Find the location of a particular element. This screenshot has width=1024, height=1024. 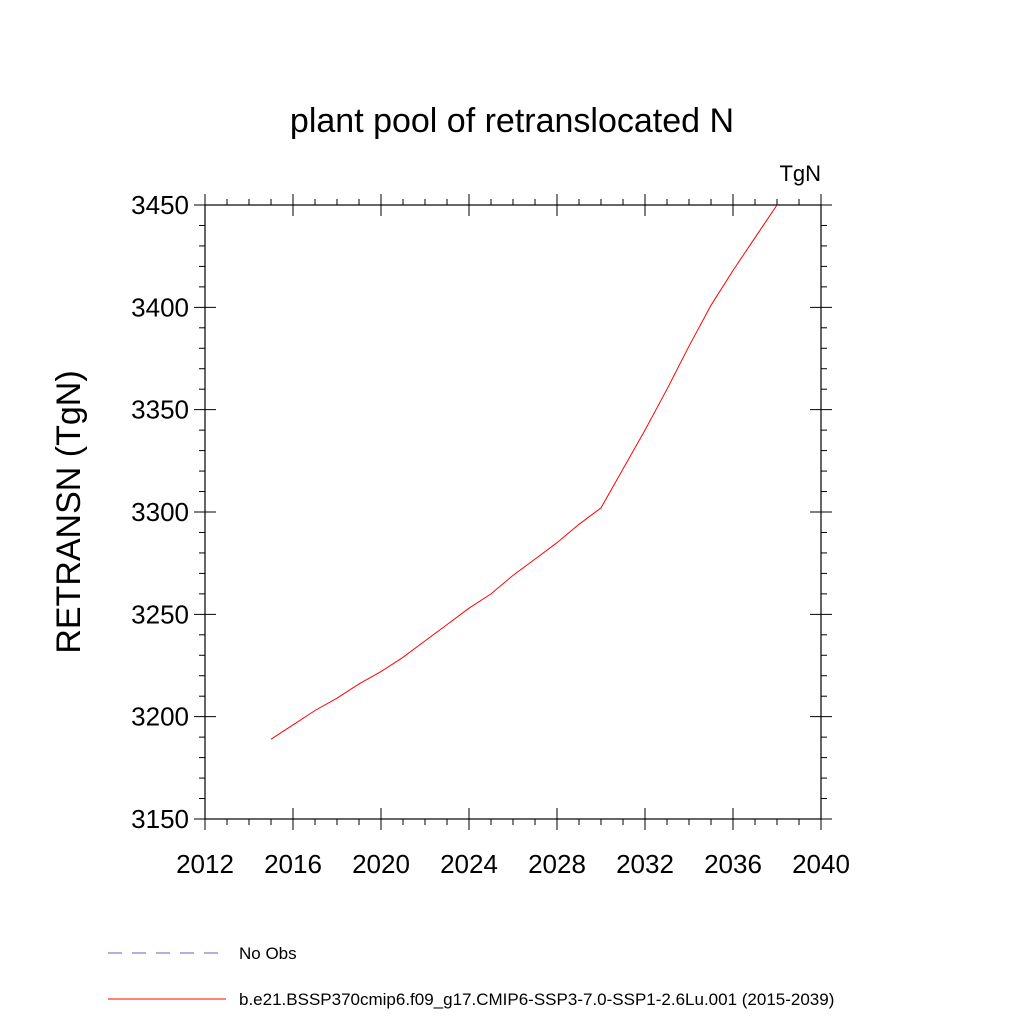

y-tick-label: 3150 is located at coordinates (160, 819).